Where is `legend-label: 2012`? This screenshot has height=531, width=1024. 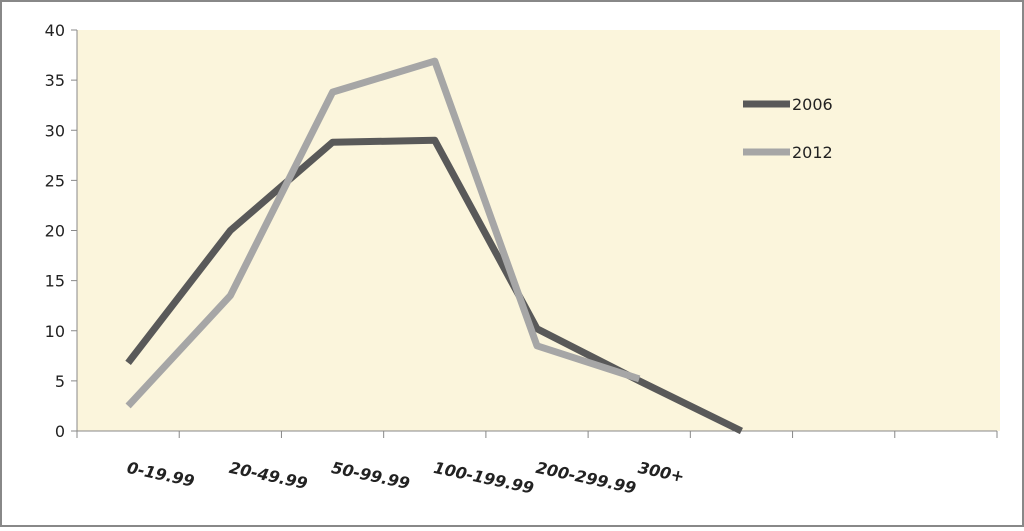
legend-label: 2012 is located at coordinates (812, 152).